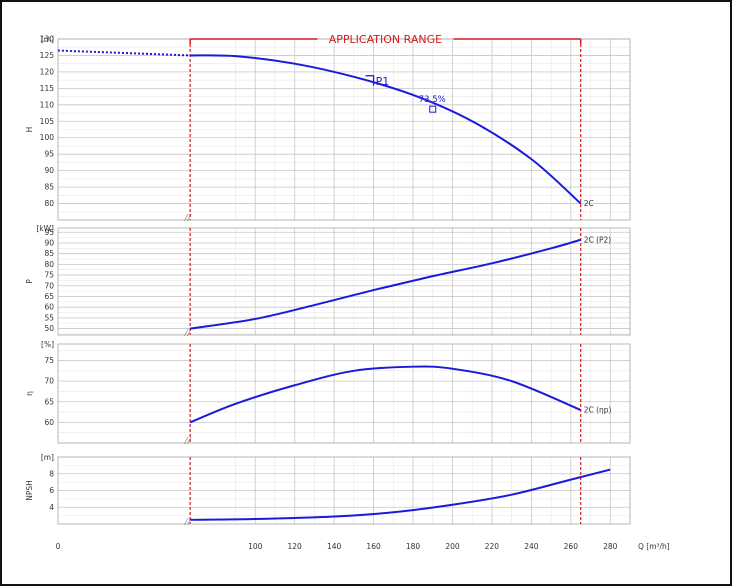 The image size is (732, 586). Describe the element at coordinates (373, 546) in the screenshot. I see `x-tick-label: 160` at that location.